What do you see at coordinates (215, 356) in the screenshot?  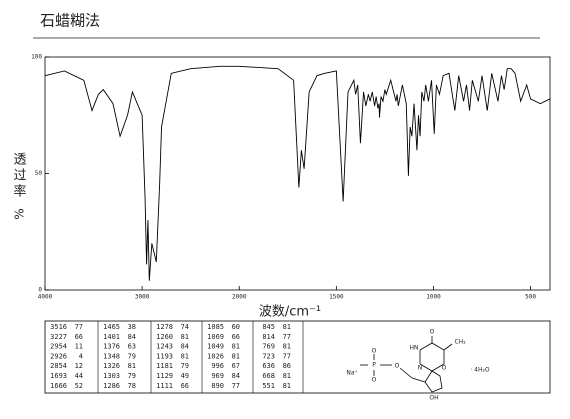 I see `peak-wavenumber: 1026` at bounding box center [215, 356].